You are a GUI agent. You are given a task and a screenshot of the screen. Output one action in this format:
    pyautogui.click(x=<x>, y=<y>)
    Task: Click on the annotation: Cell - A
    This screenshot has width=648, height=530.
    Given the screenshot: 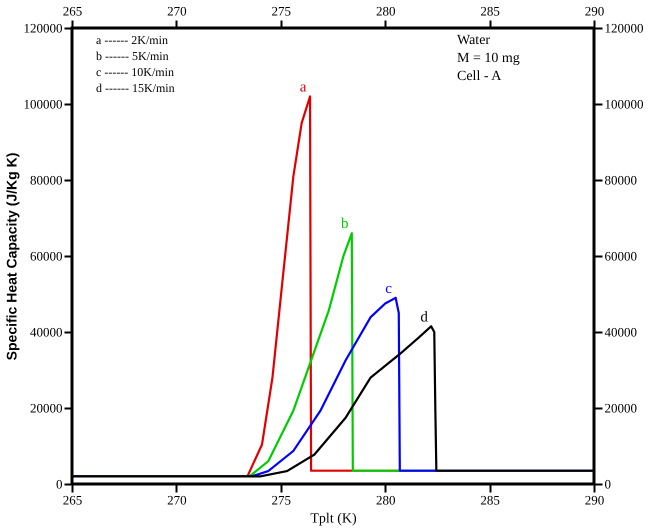 What is the action you would take?
    pyautogui.click(x=479, y=76)
    